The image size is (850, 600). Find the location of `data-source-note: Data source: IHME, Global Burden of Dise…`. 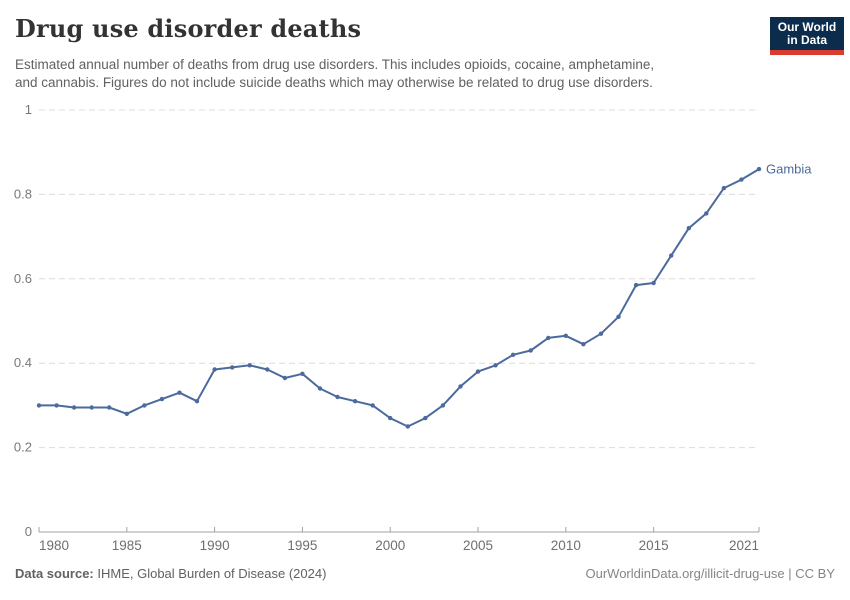

data-source-note: Data source: IHME, Global Burden of Dise… is located at coordinates (170, 573).